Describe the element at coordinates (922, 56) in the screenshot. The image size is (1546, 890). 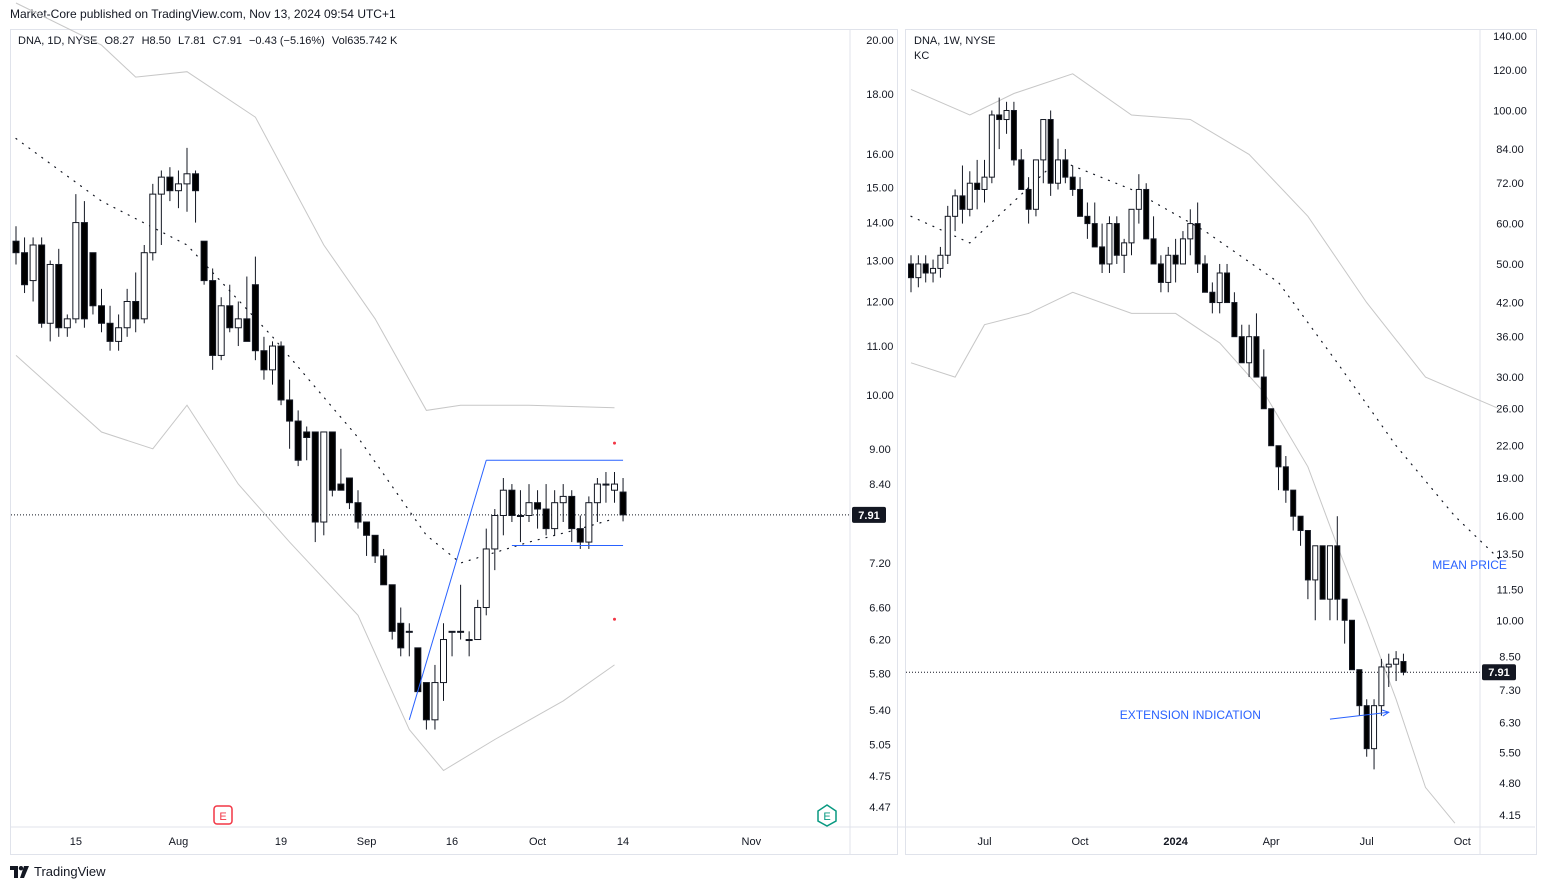
I see `right-legend-indicator: KC` at that location.